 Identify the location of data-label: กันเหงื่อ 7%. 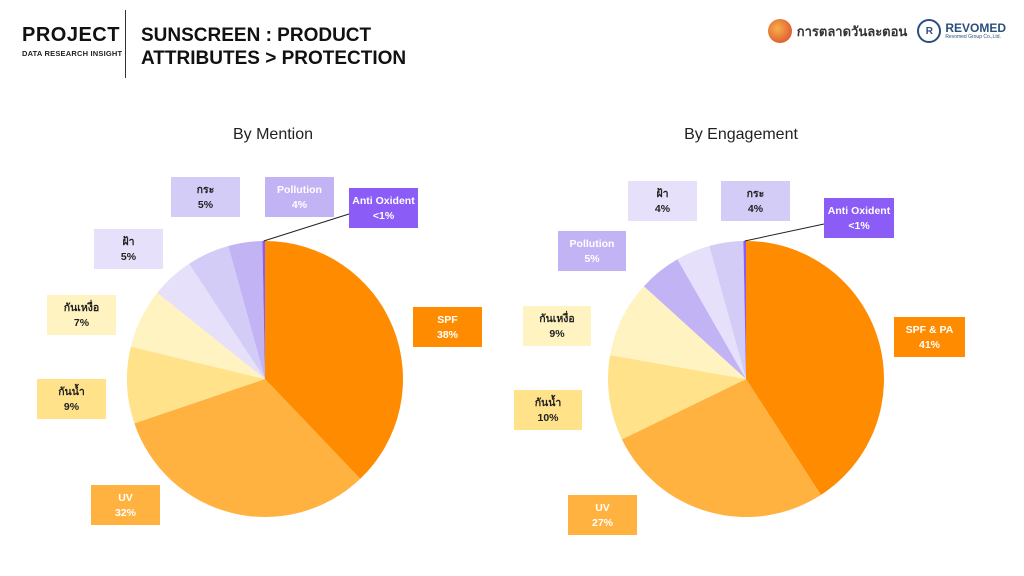
(81, 315).